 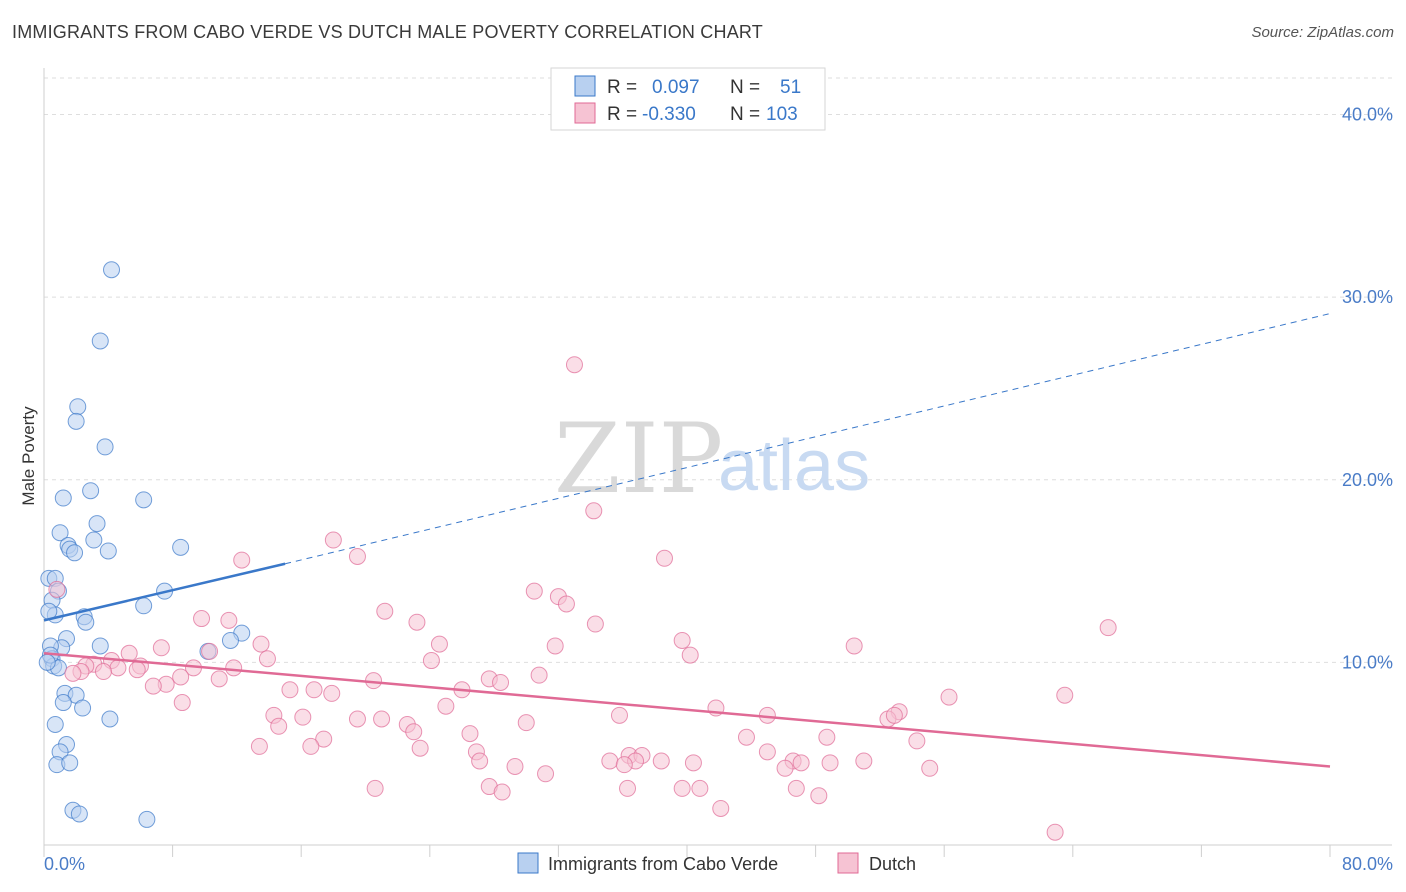 What do you see at coordinates (790, 87) in the screenshot?
I see `legend-n-value-1: 51` at bounding box center [790, 87].